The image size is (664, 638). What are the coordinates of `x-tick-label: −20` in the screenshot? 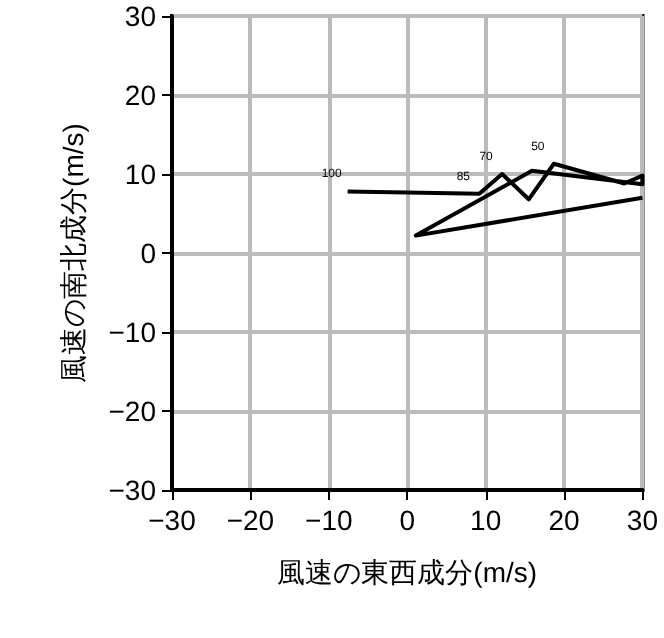 It's located at (250, 520).